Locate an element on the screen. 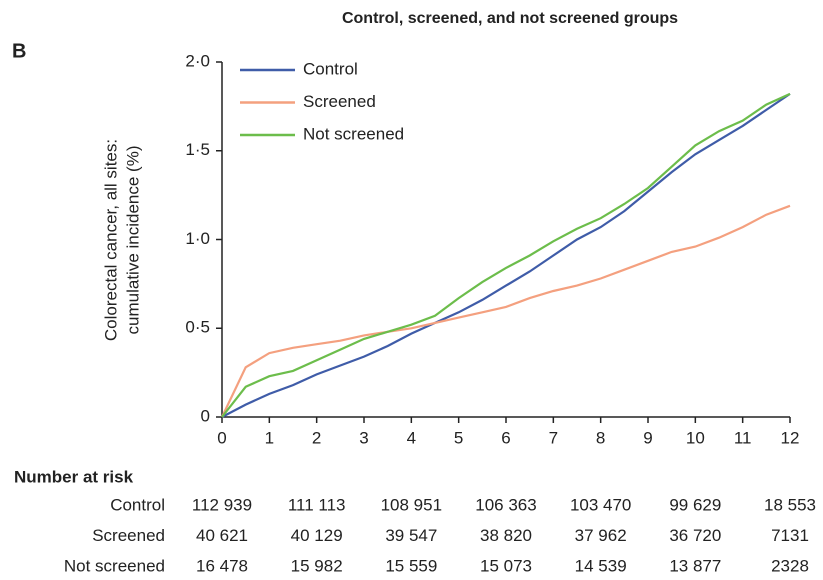  y-tick-label: 0 is located at coordinates (205, 415).